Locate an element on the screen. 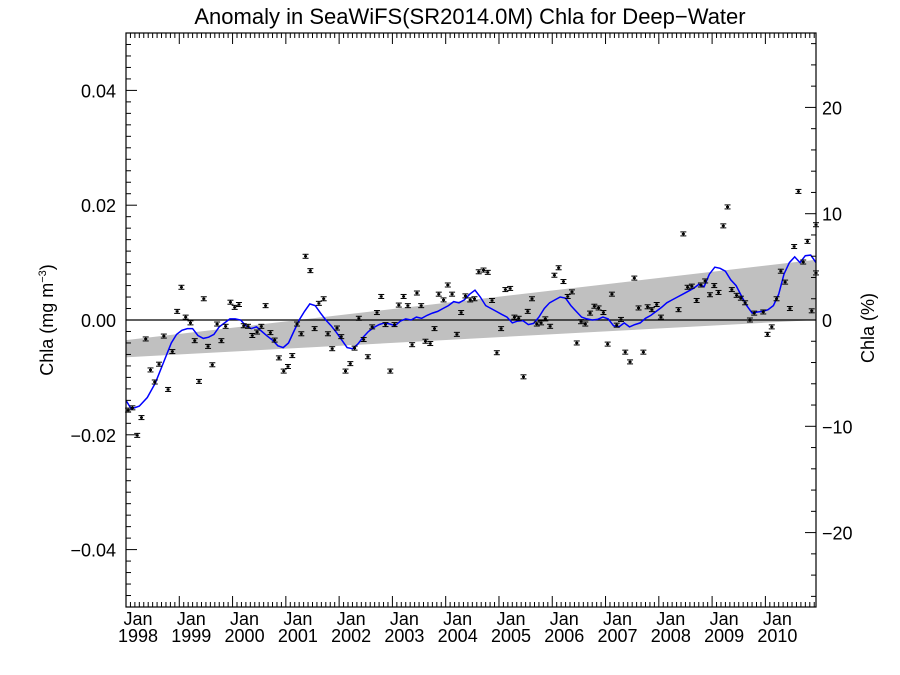 This screenshot has width=900, height=675. y-axis-label-right: Chla (%) is located at coordinates (868, 328).